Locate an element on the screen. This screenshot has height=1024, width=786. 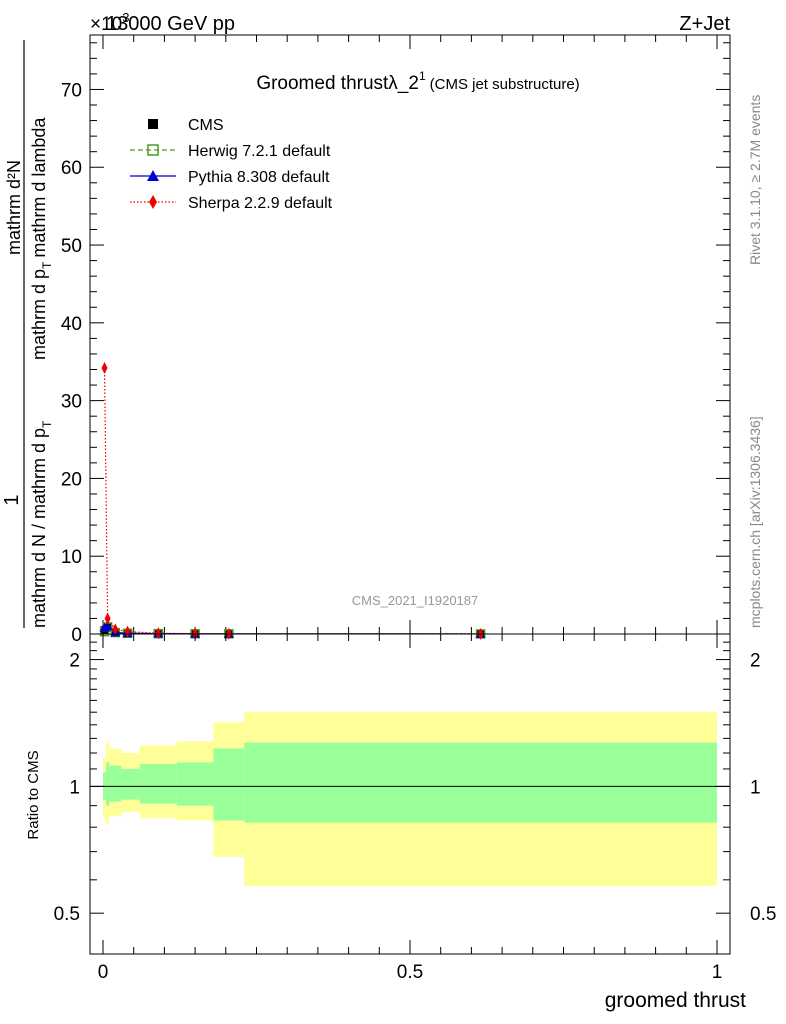
ratio-x-tick-label: 1 is located at coordinates (717, 972).